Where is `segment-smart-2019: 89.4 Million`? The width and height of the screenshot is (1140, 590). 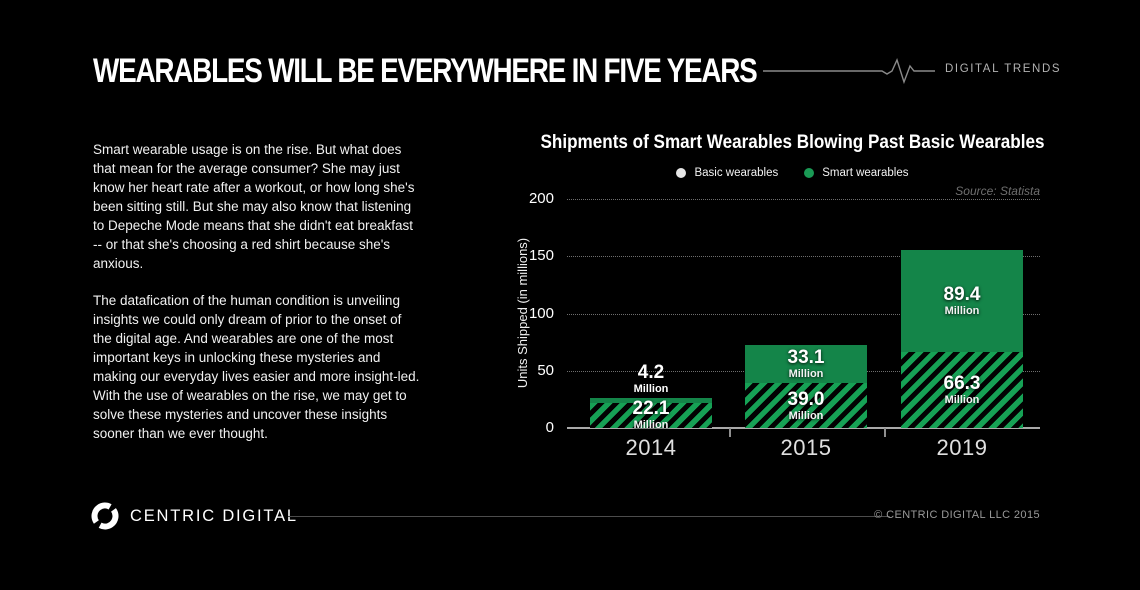
segment-smart-2019: 89.4 Million is located at coordinates (962, 301).